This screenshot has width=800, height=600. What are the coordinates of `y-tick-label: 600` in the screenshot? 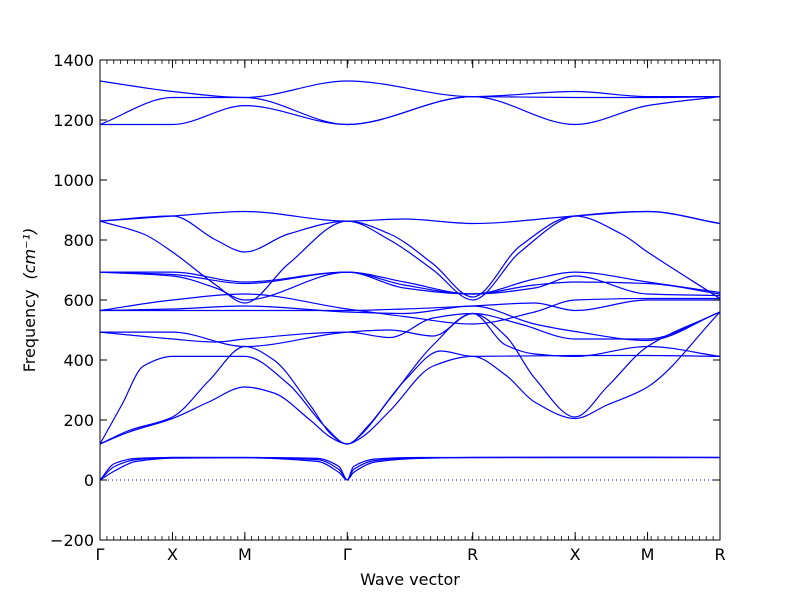 It's located at (78, 300).